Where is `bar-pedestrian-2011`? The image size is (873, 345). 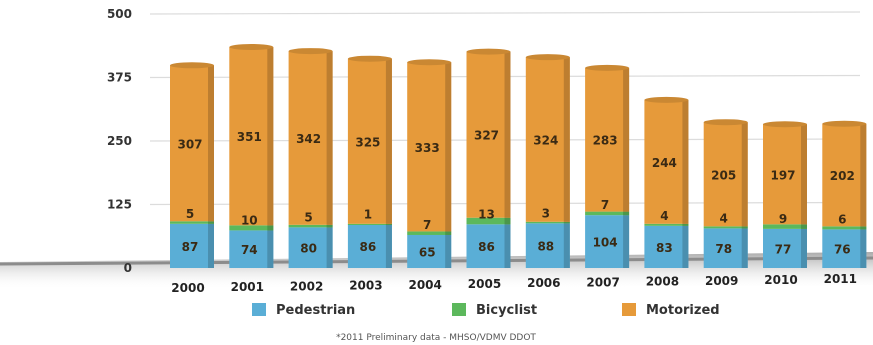
bar-pedestrian-2011 is located at coordinates (844, 248).